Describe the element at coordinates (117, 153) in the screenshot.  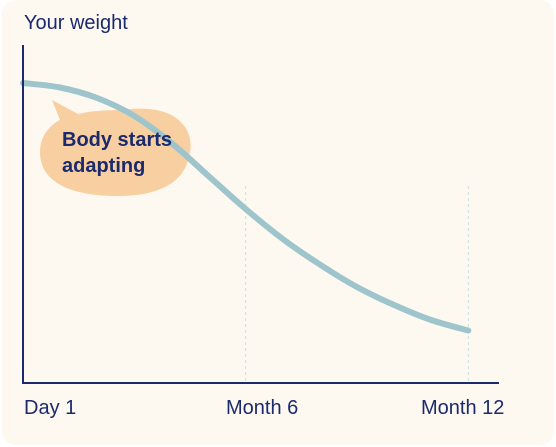
I see `annotation-label: Body starts adapting` at that location.